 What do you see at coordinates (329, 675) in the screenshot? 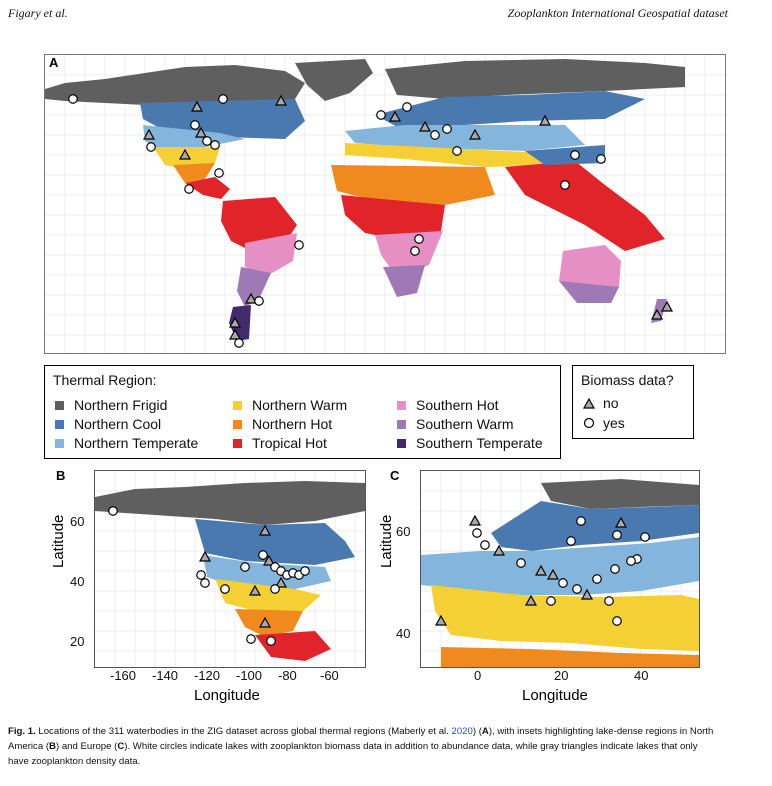
I see `axis-tick-label: -60` at bounding box center [329, 675].